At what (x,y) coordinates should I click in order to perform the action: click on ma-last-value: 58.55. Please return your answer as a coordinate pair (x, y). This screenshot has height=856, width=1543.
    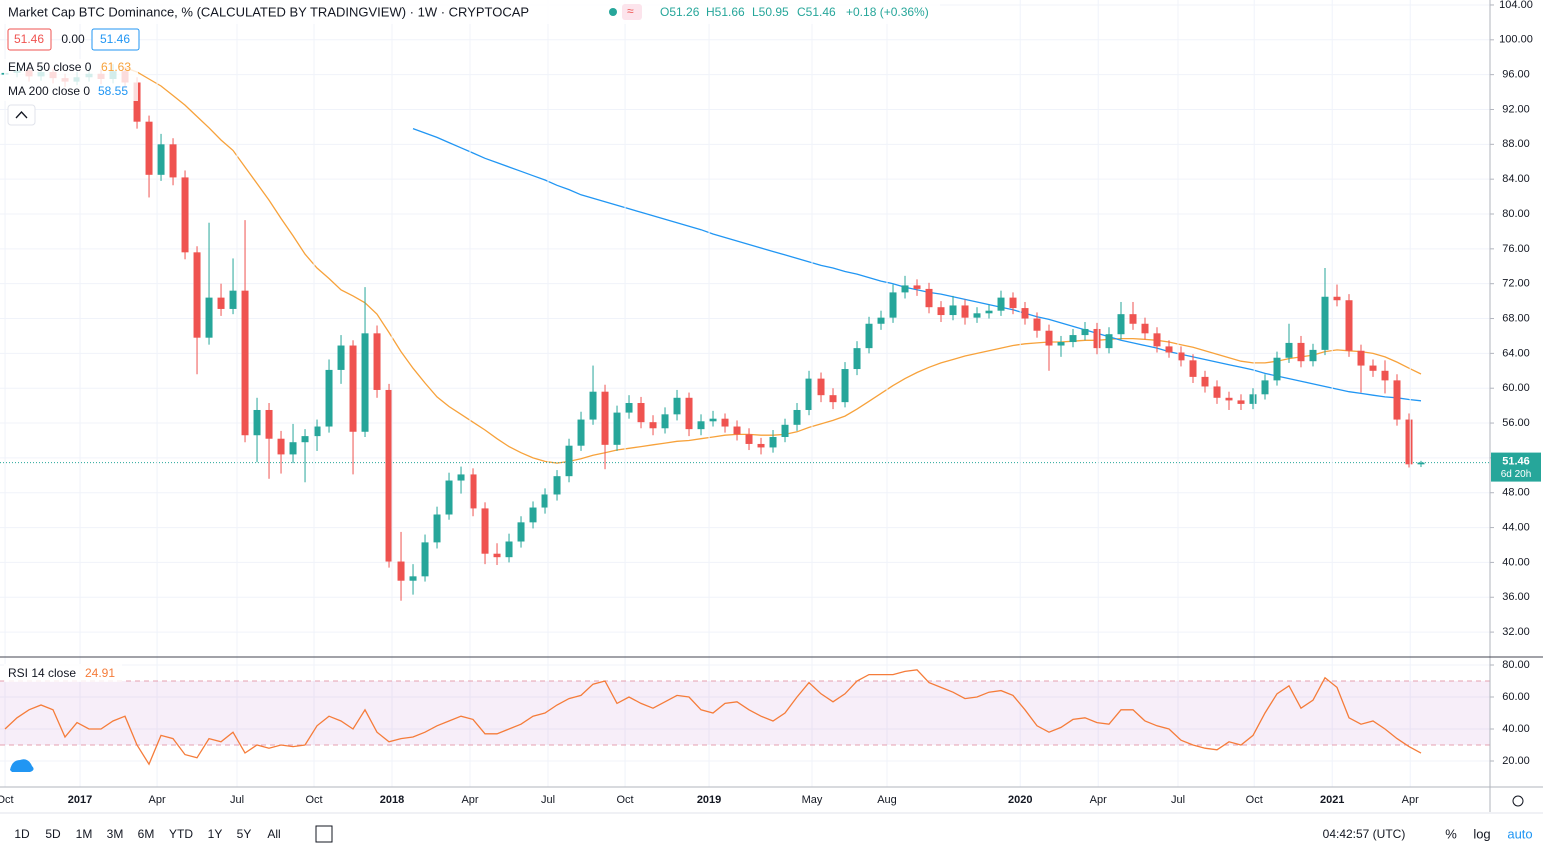
    Looking at the image, I should click on (113, 91).